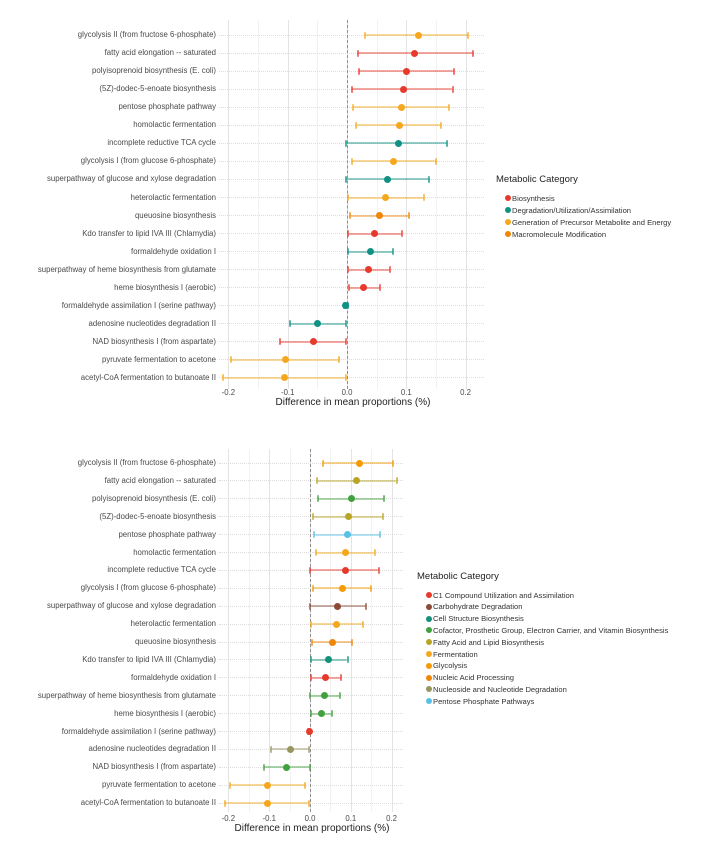 This screenshot has height=861, width=718. I want to click on x-tick-label: 0.2, so click(466, 392).